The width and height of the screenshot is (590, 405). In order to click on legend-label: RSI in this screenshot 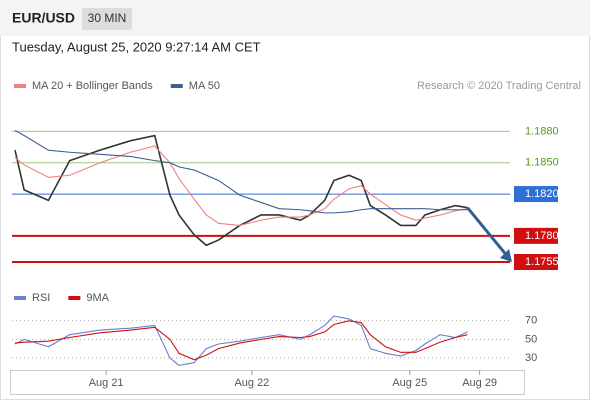, I will do `click(41, 298)`.